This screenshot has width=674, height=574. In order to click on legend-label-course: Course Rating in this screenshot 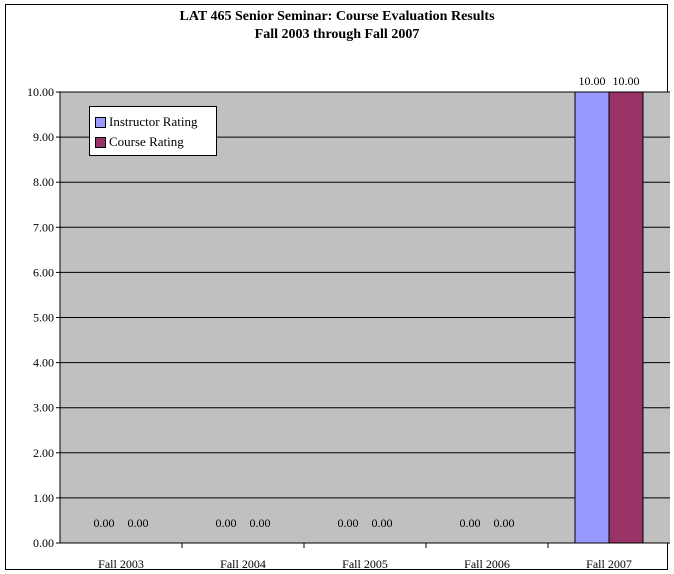, I will do `click(146, 141)`.